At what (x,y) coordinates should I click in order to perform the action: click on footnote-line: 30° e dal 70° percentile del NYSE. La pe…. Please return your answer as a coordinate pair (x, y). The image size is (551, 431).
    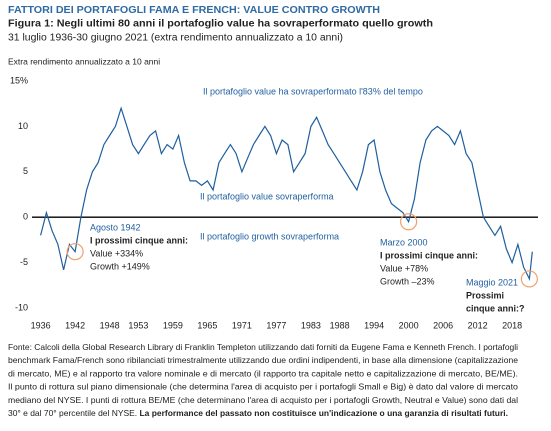
    Looking at the image, I should click on (258, 413).